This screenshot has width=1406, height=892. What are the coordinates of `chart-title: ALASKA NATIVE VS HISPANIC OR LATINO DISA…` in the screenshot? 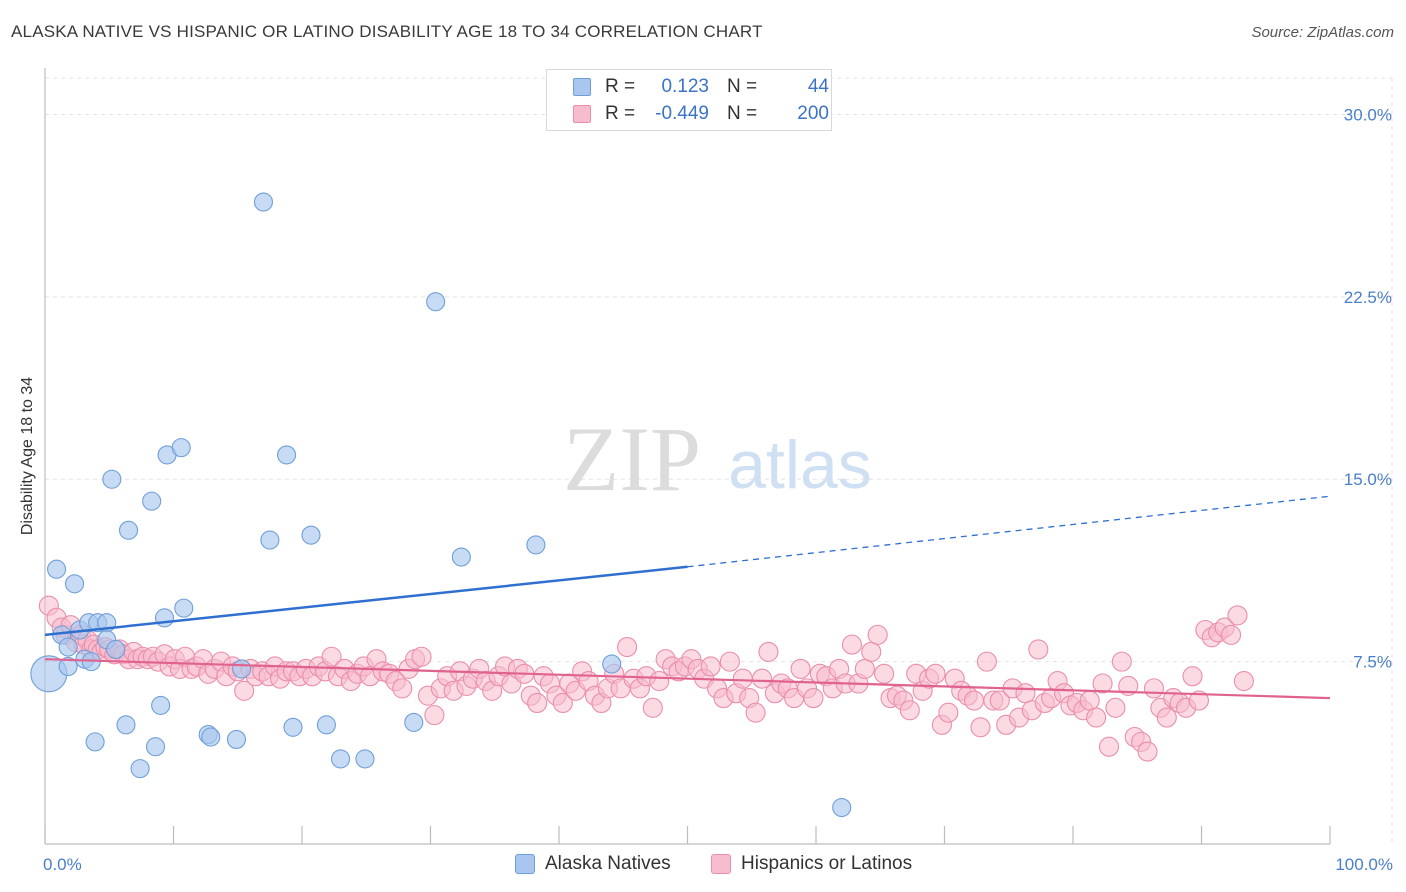 It's located at (387, 31).